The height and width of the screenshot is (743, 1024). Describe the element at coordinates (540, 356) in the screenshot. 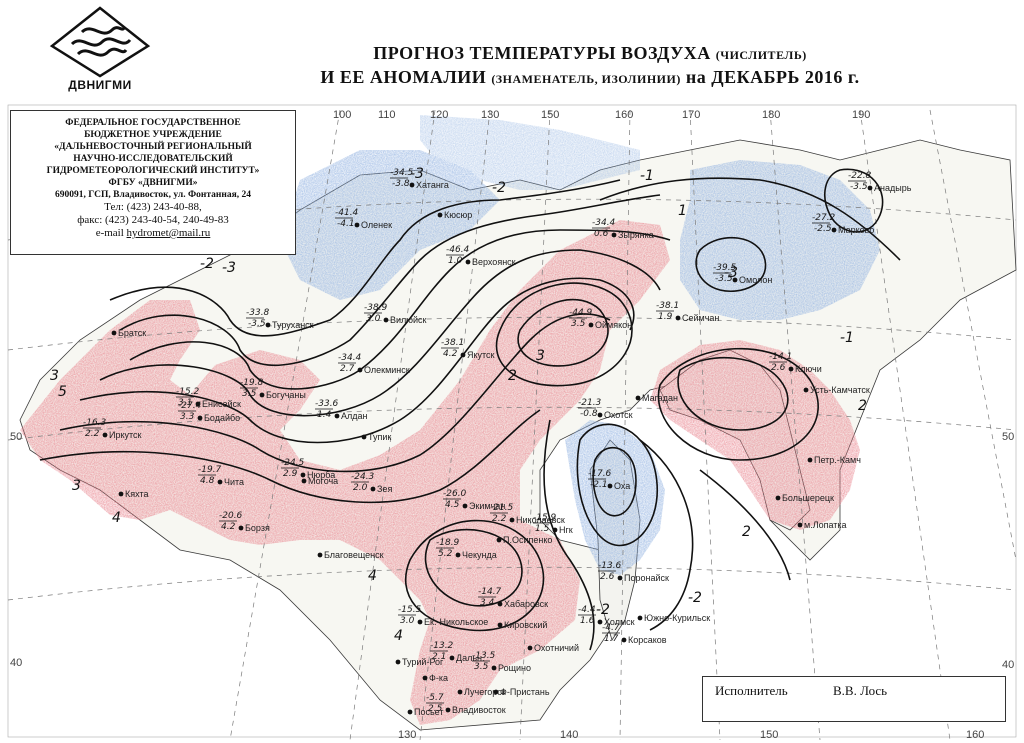

I see `svg-text: 3` at that location.